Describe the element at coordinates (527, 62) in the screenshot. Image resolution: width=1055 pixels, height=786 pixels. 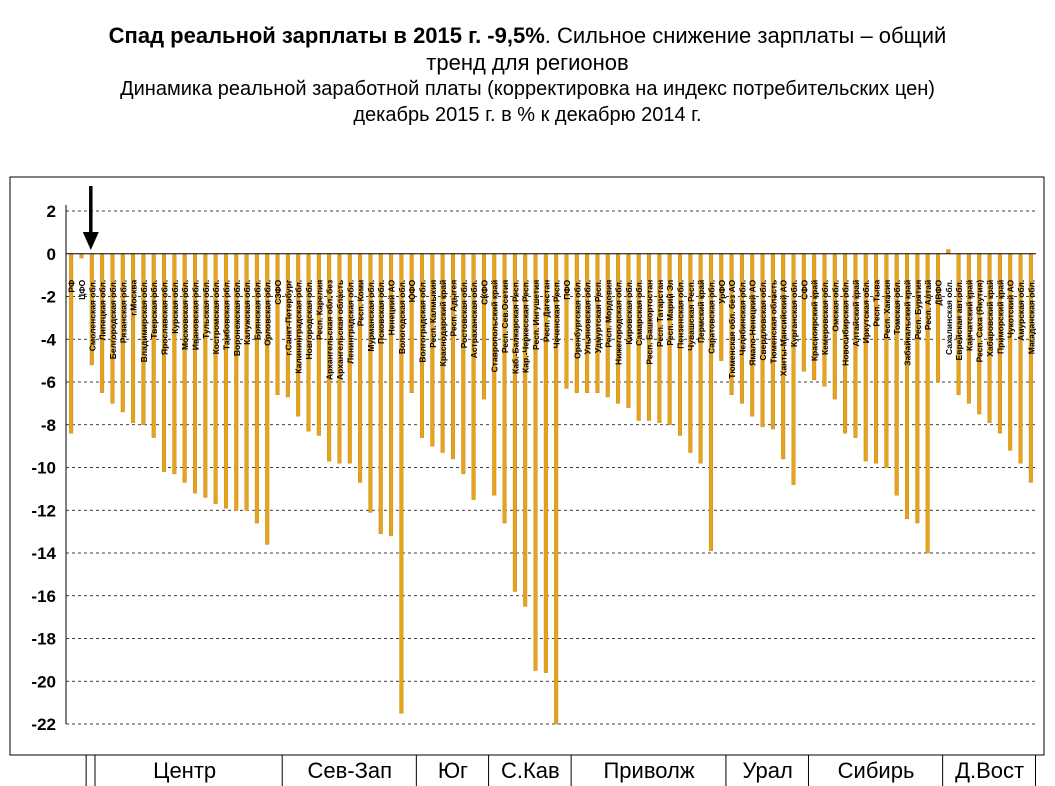
I see `chart-title-line2: тренд для регионов` at that location.